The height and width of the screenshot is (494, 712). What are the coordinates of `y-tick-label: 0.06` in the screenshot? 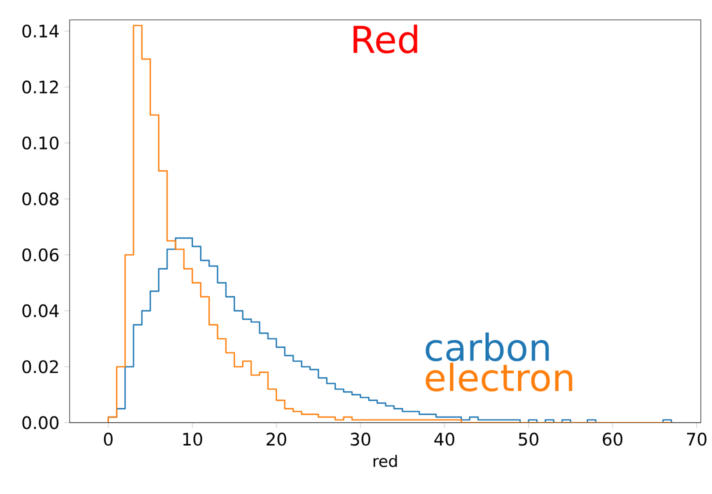 It's located at (40, 255).